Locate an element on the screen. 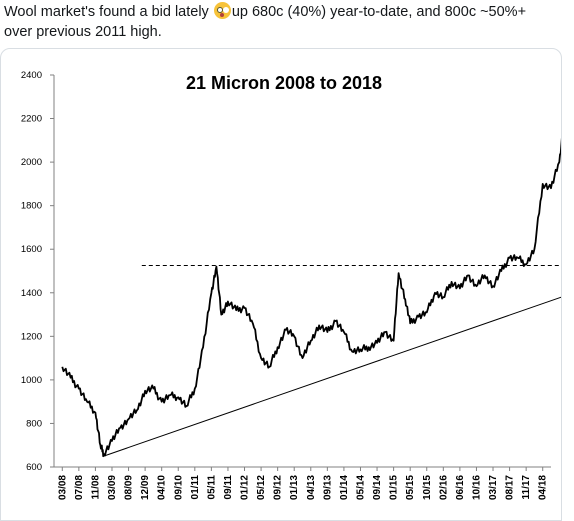 This screenshot has width=574, height=521. x-tick-label: 10/15 is located at coordinates (427, 487).